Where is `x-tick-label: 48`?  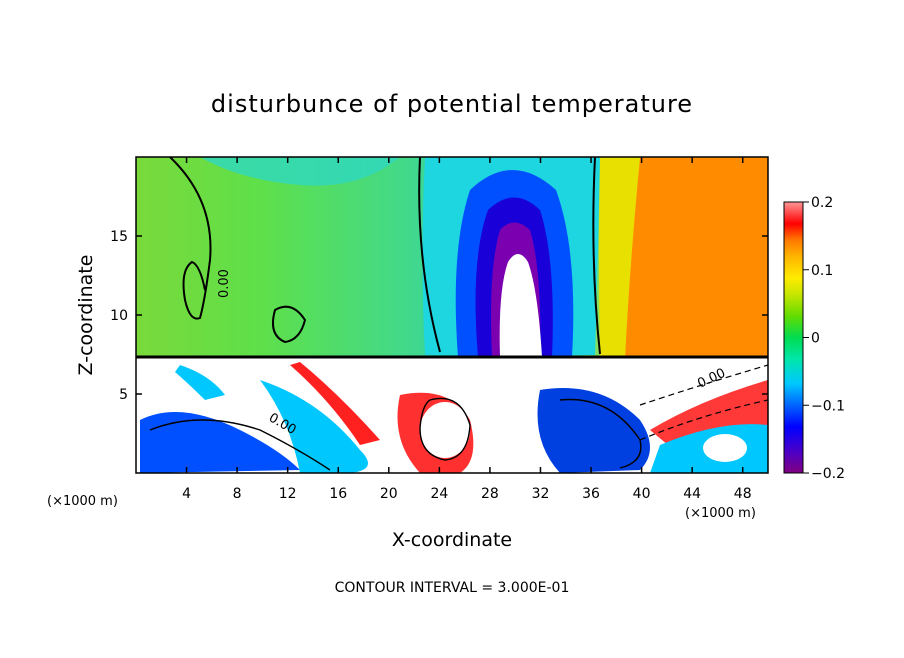 x-tick-label: 48 is located at coordinates (743, 494).